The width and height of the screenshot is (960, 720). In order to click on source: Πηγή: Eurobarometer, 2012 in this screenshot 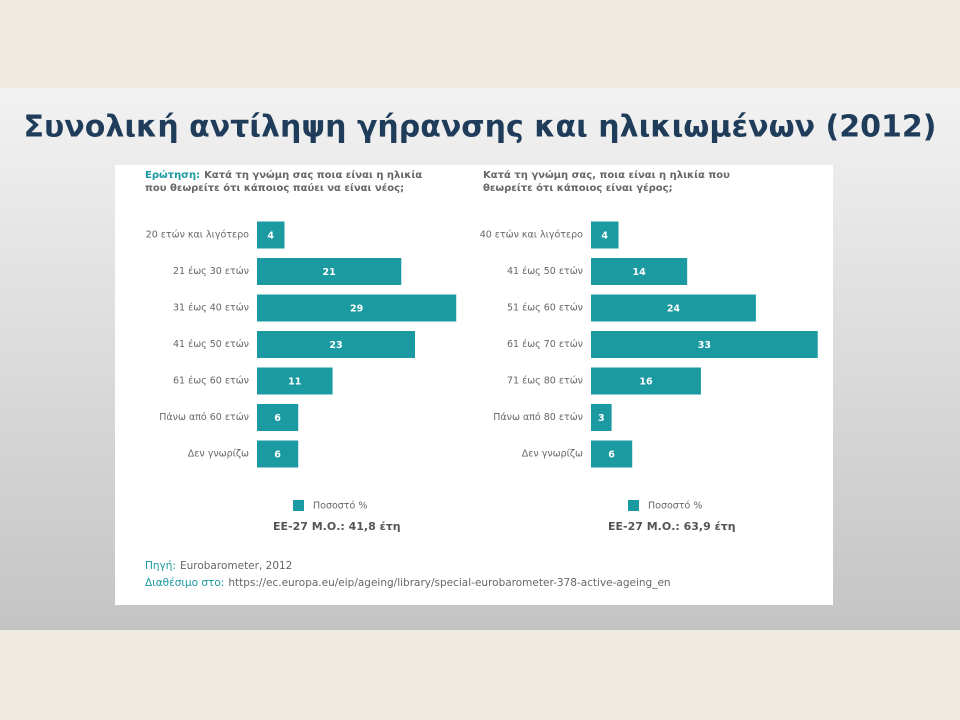, I will do `click(218, 566)`.